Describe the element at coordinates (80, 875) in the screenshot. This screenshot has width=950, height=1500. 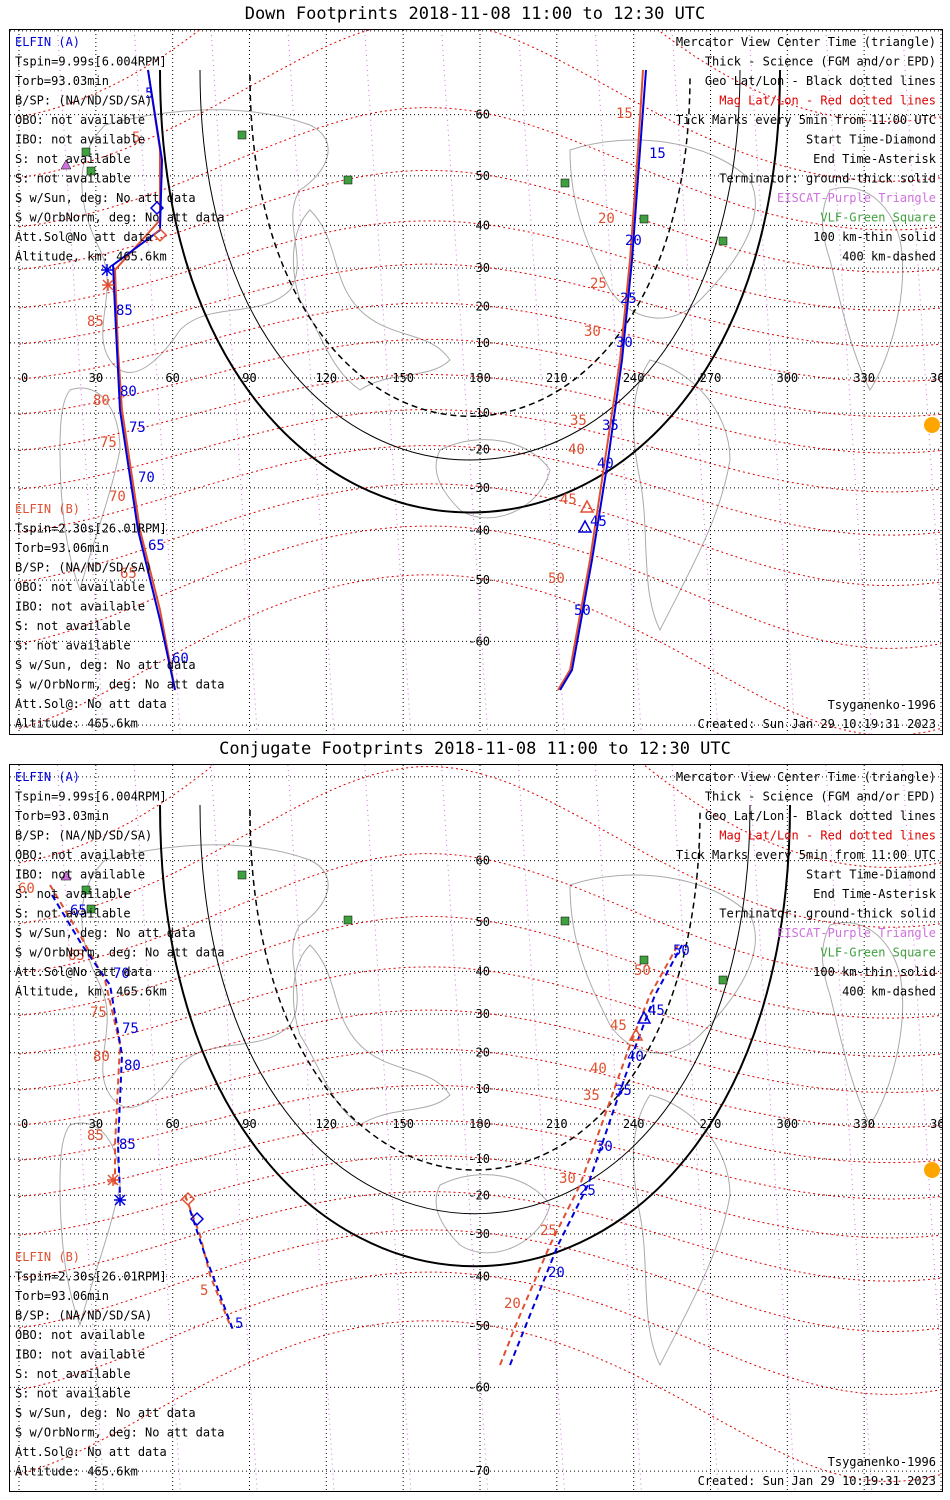
I see `elfin-a-info-line: IBO: not available` at that location.